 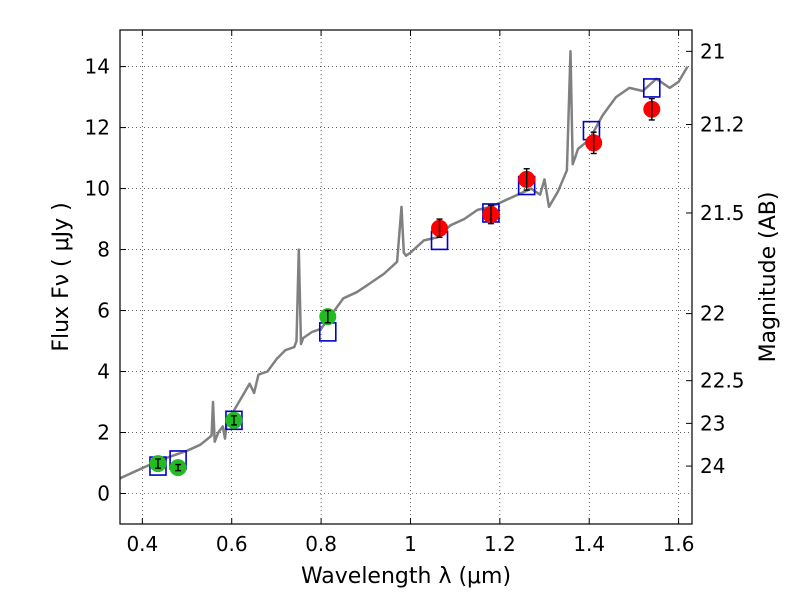 What do you see at coordinates (500, 544) in the screenshot?
I see `x-tick-label-4: 1.2` at bounding box center [500, 544].